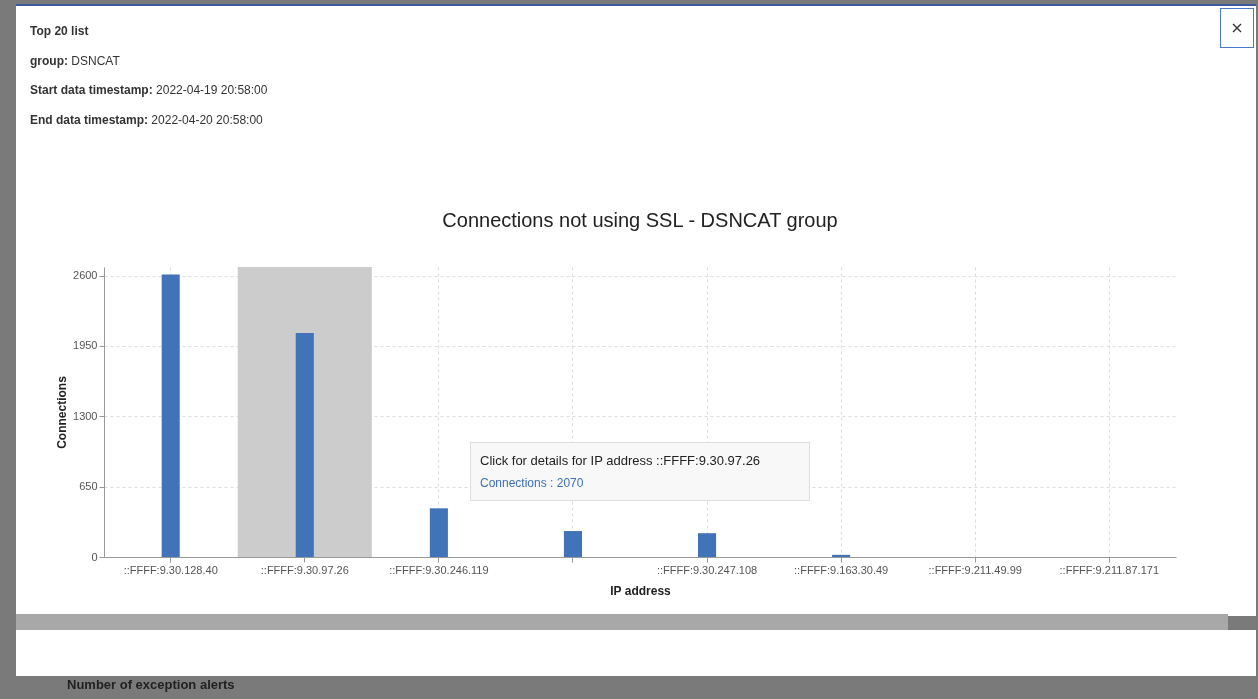  I want to click on y-tick-label: 1300, so click(85, 415).